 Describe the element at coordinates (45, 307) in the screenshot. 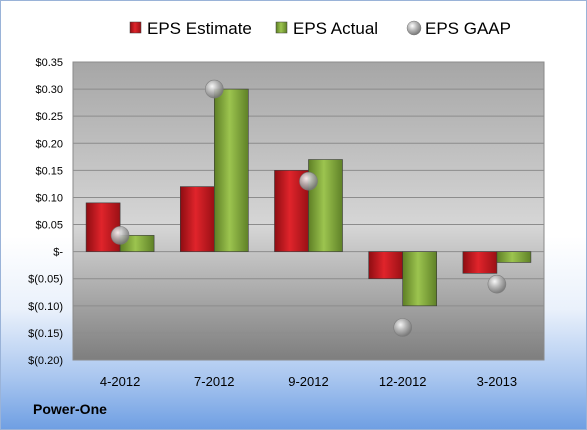

I see `y-tick-label: $(0.10)` at that location.